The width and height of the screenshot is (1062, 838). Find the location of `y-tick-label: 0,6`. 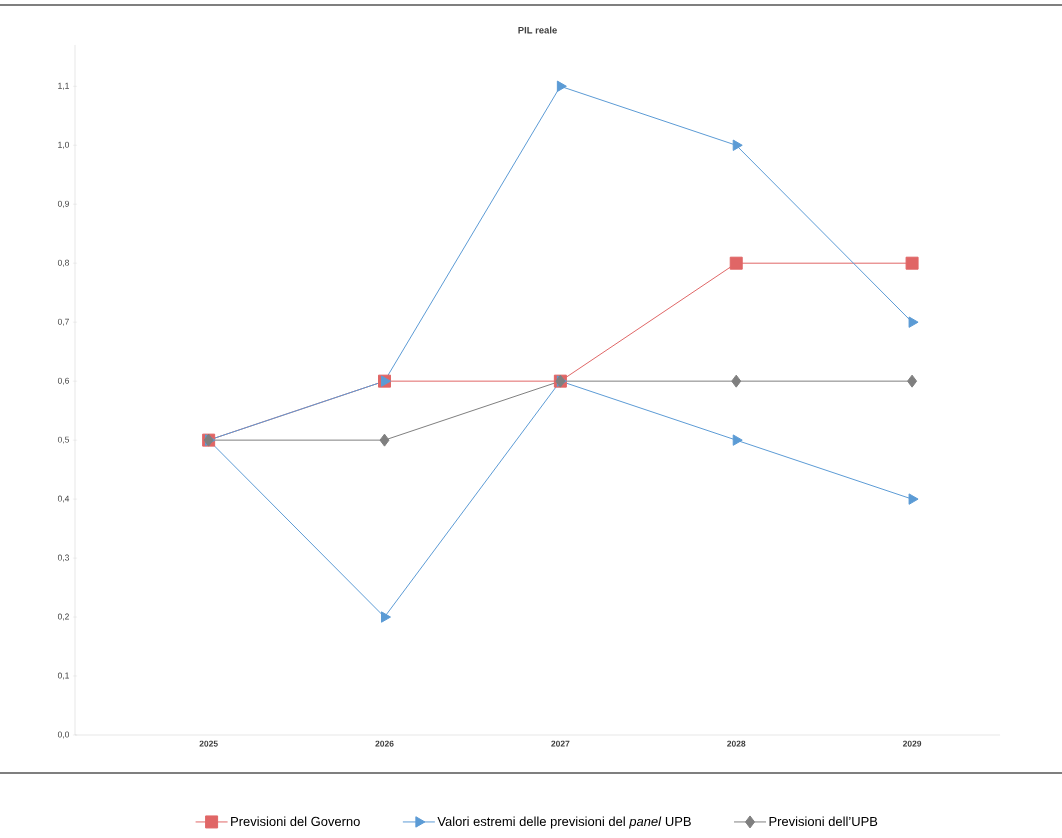

y-tick-label: 0,6 is located at coordinates (63, 381).